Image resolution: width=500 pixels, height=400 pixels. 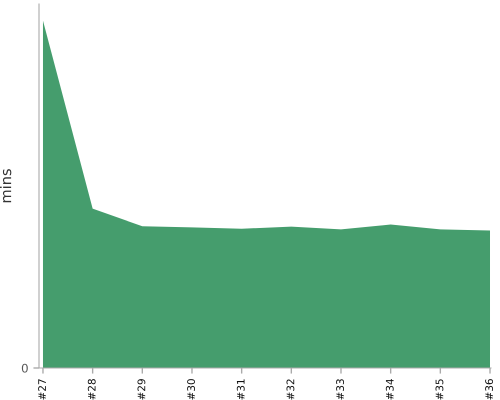 I want to click on x-tick-label: #31, so click(x=240, y=389).